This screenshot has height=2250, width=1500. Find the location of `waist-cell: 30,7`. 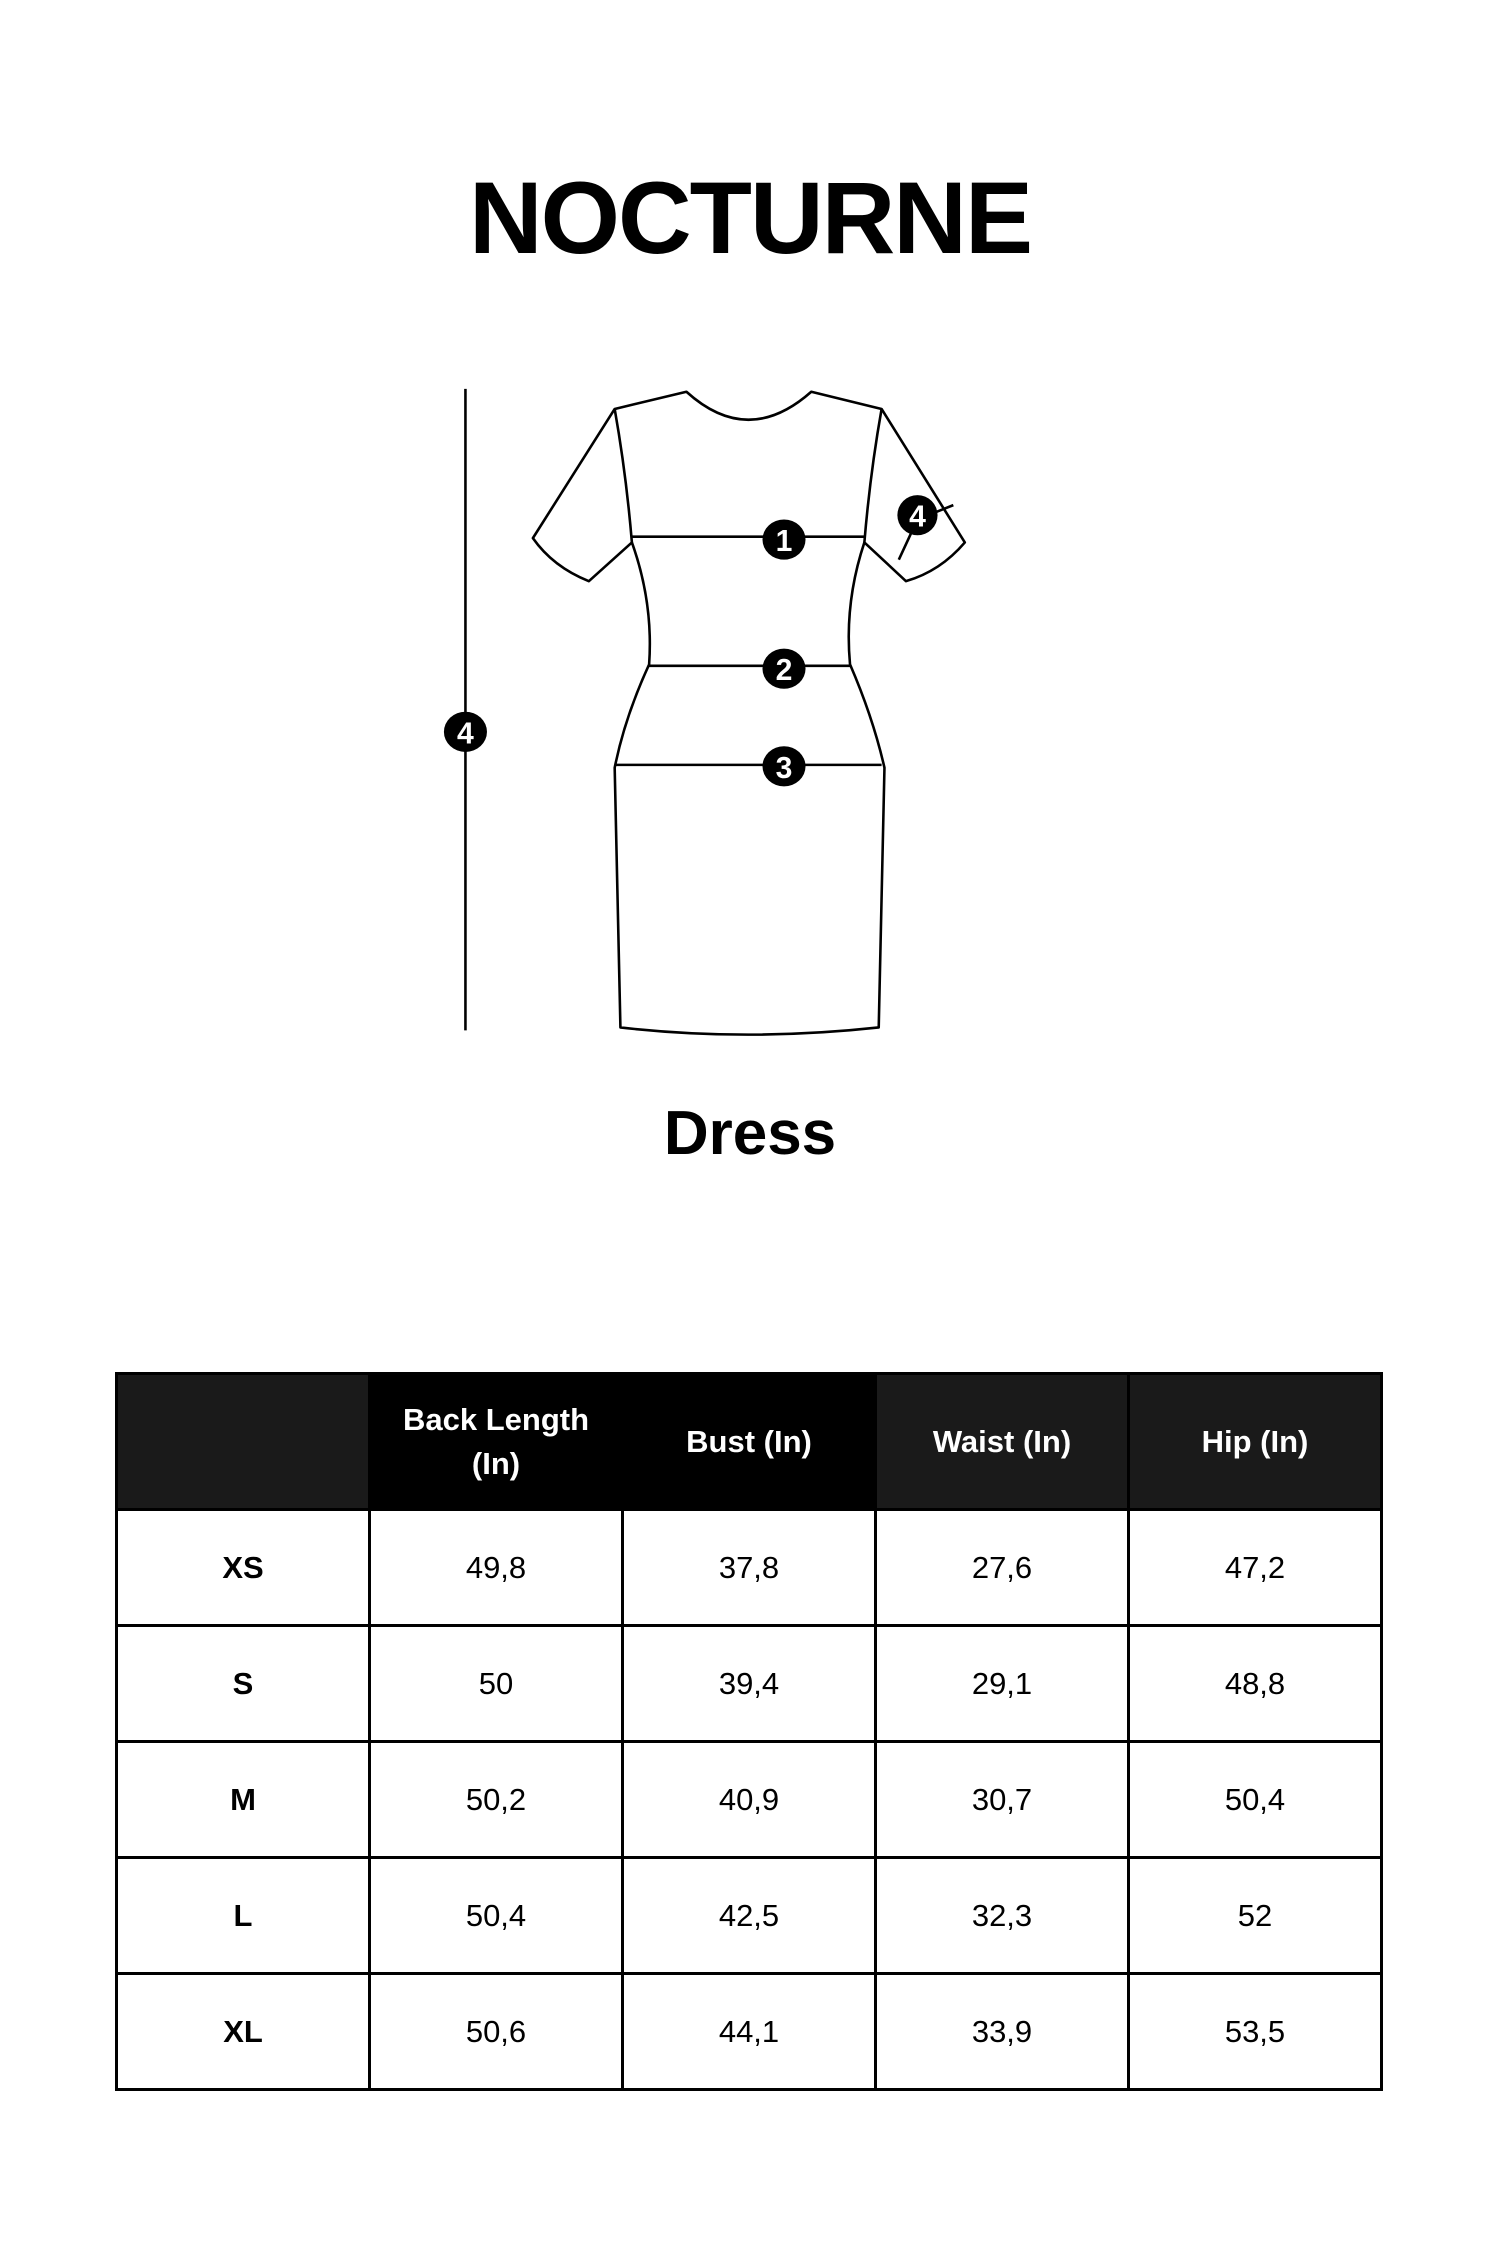

waist-cell: 30,7 is located at coordinates (1002, 1799).